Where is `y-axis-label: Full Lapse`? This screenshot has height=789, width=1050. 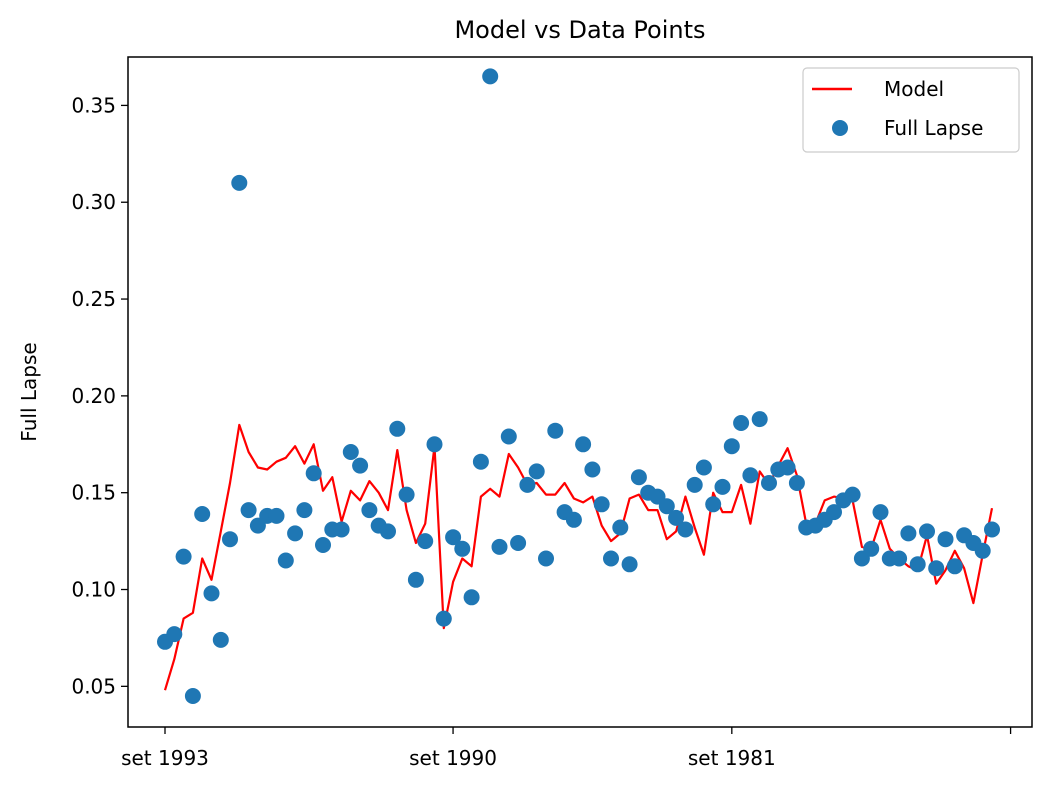
y-axis-label: Full Lapse is located at coordinates (29, 391).